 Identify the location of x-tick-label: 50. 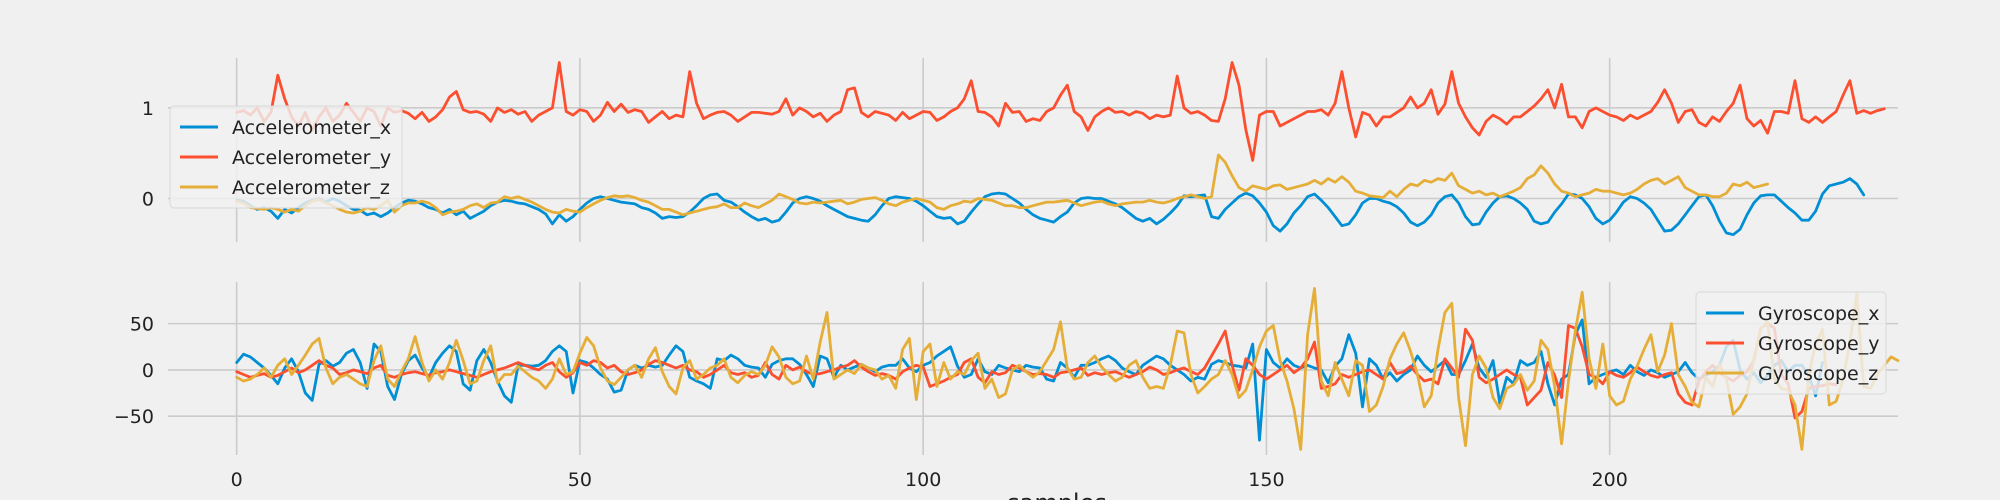
(580, 480).